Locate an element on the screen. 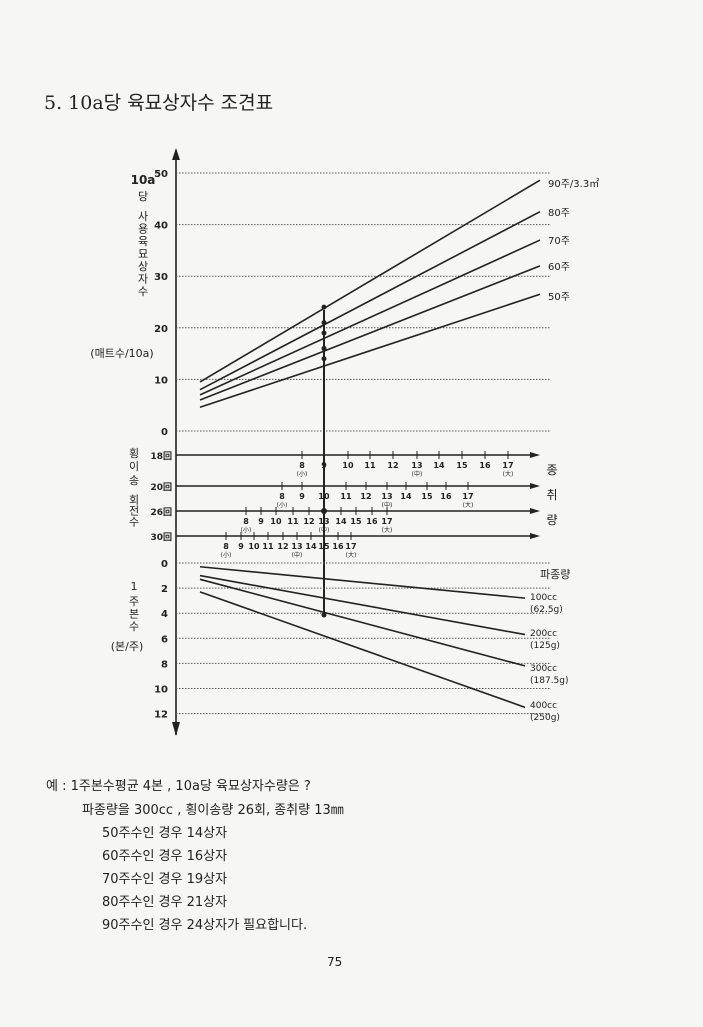  series-label: 400cc is located at coordinates (543, 706).